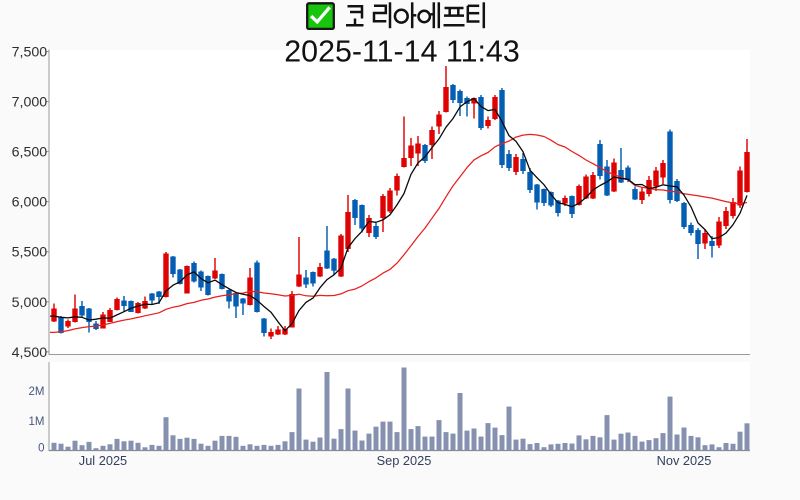  Describe the element at coordinates (404, 460) in the screenshot. I see `svg-text: Sep 2025` at that location.